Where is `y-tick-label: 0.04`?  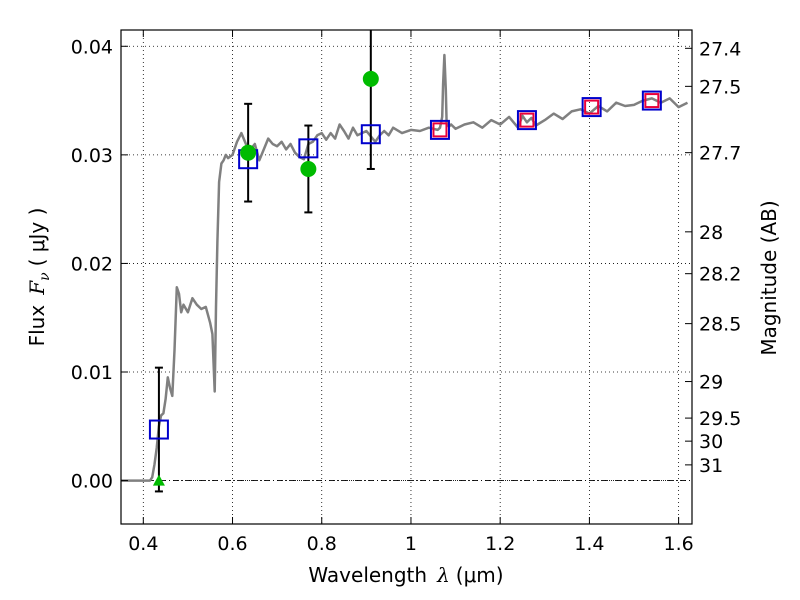
y-tick-label: 0.04 is located at coordinates (92, 47).